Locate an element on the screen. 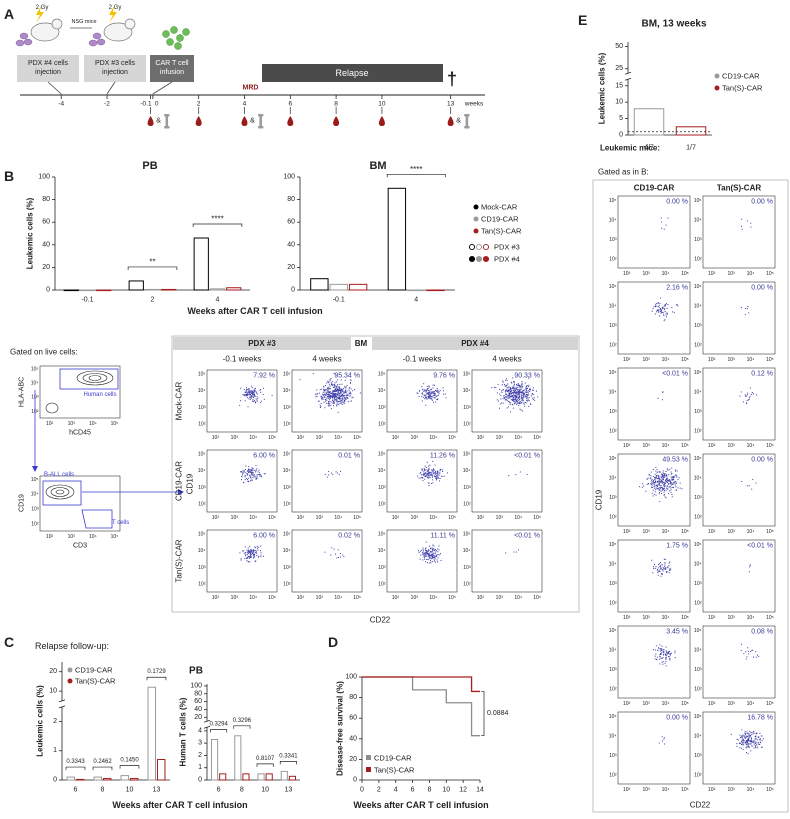 This screenshot has height=819, width=790. step-box: PDX #4 cells injection is located at coordinates (48, 68).